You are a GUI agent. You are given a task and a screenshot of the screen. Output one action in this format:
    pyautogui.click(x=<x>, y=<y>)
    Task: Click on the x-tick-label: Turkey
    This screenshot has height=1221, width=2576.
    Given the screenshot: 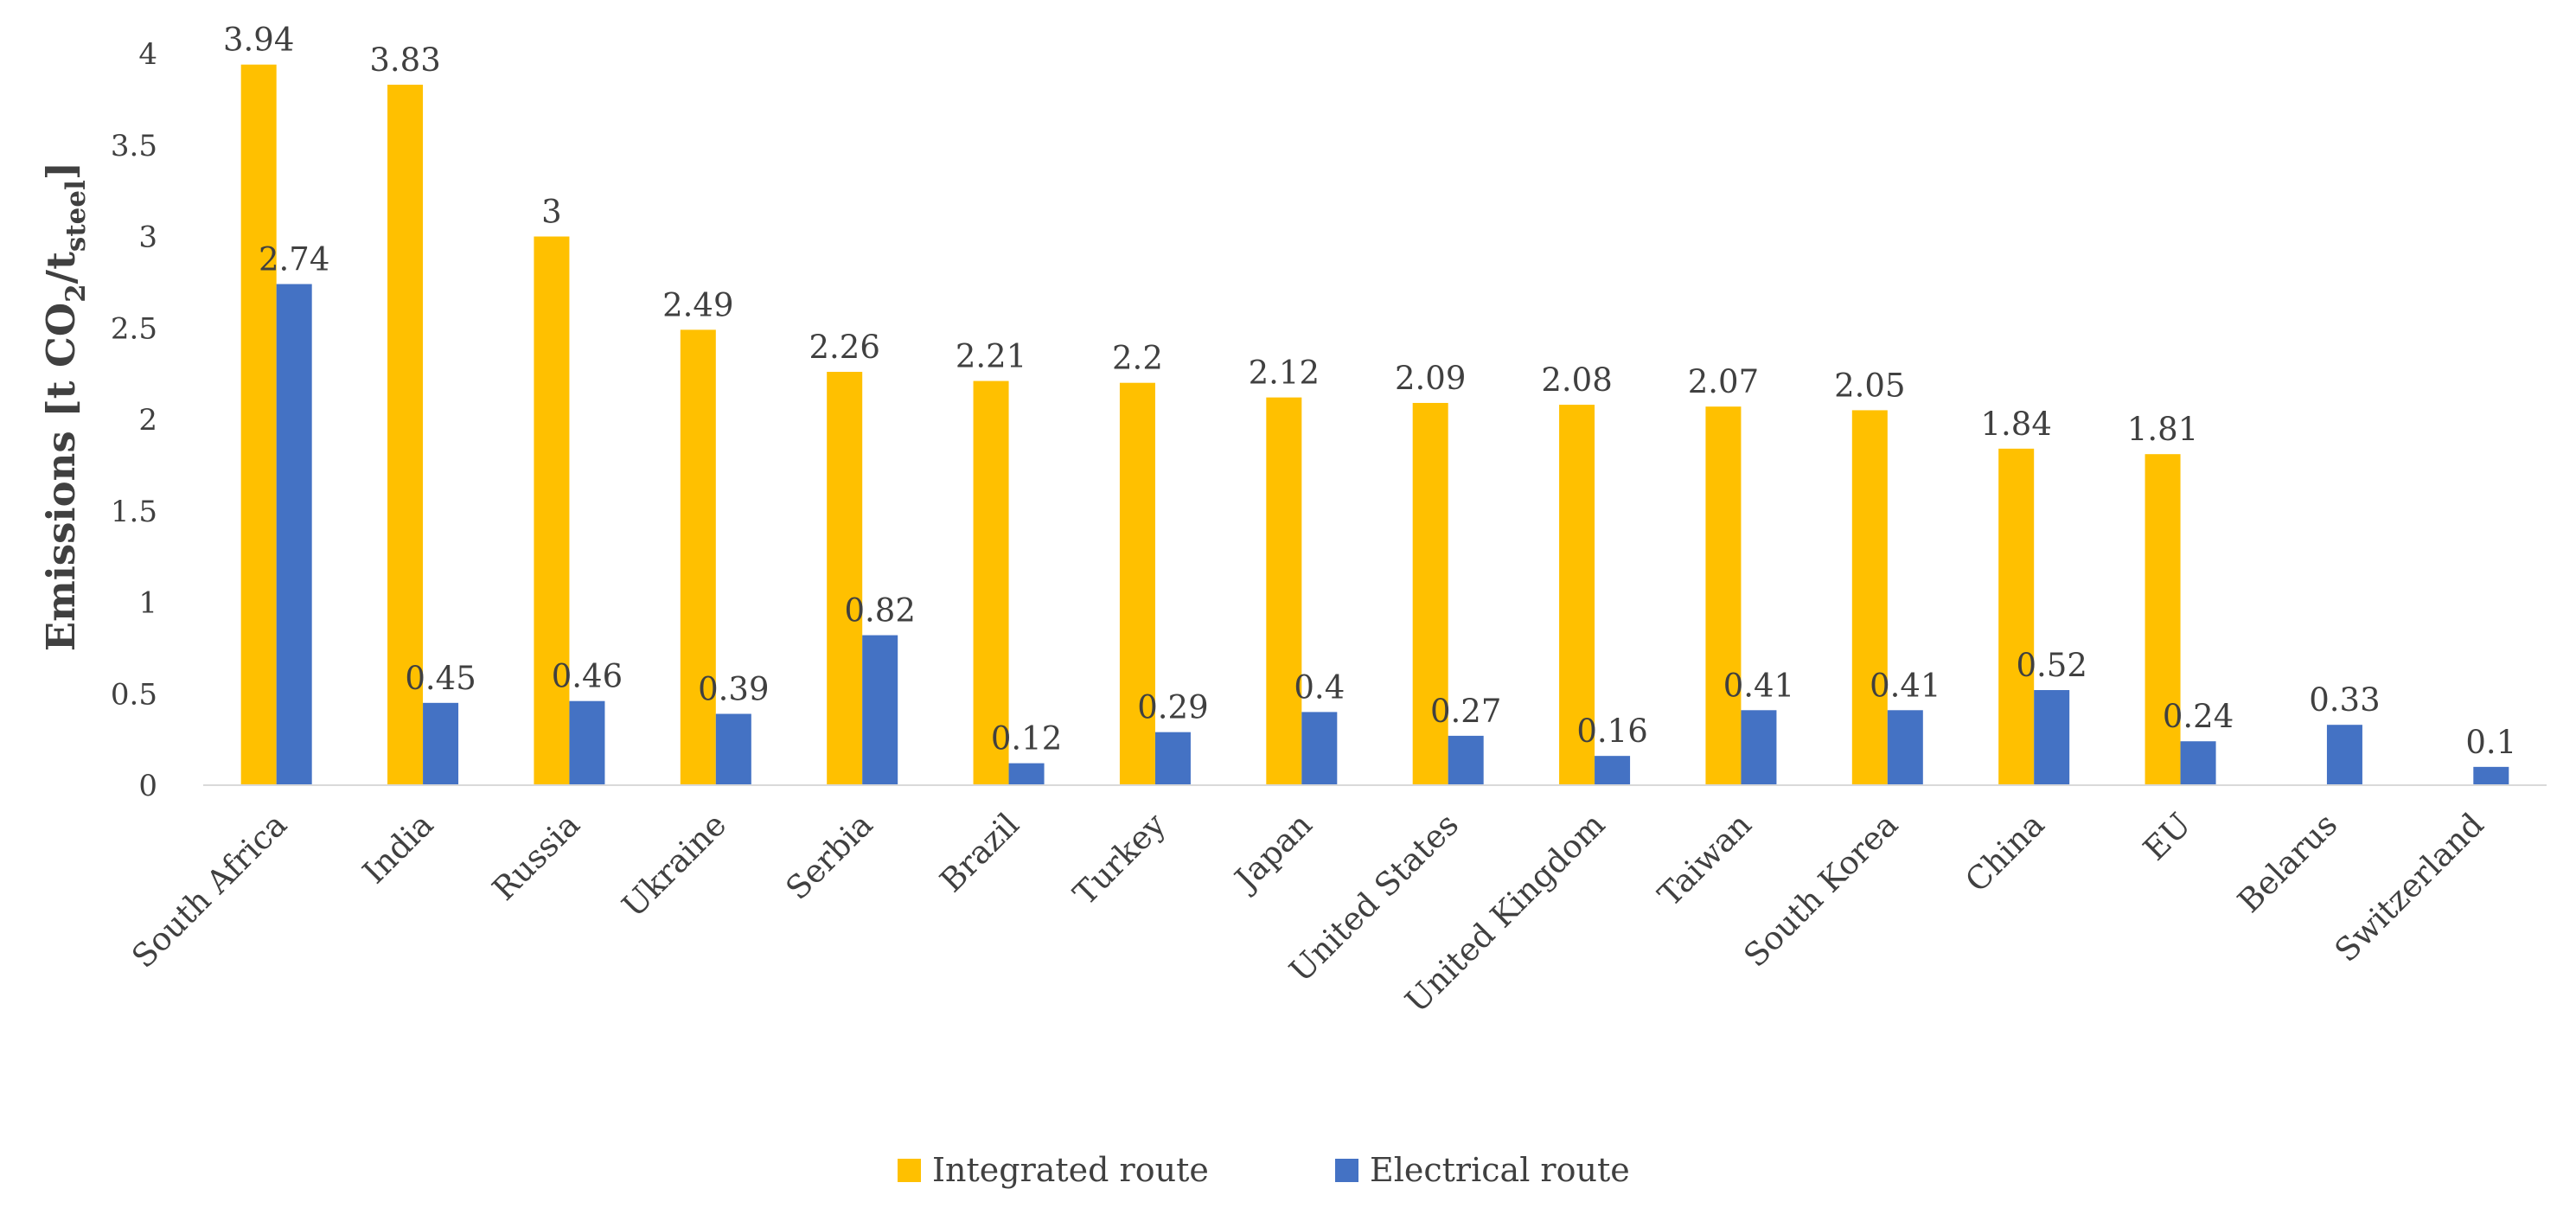 What is the action you would take?
    pyautogui.click(x=1120, y=859)
    